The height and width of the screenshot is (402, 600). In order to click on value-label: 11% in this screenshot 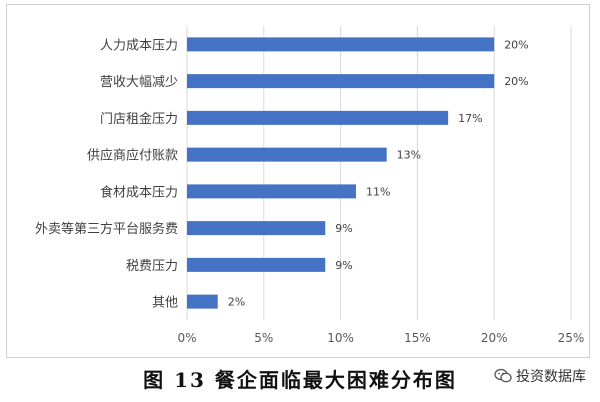, I will do `click(378, 191)`.